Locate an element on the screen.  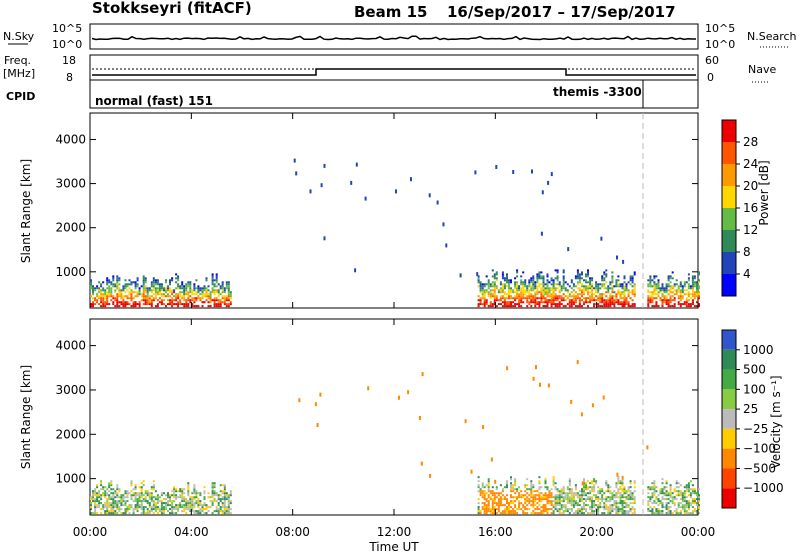
x-tick-label: 12:00 is located at coordinates (394, 532).